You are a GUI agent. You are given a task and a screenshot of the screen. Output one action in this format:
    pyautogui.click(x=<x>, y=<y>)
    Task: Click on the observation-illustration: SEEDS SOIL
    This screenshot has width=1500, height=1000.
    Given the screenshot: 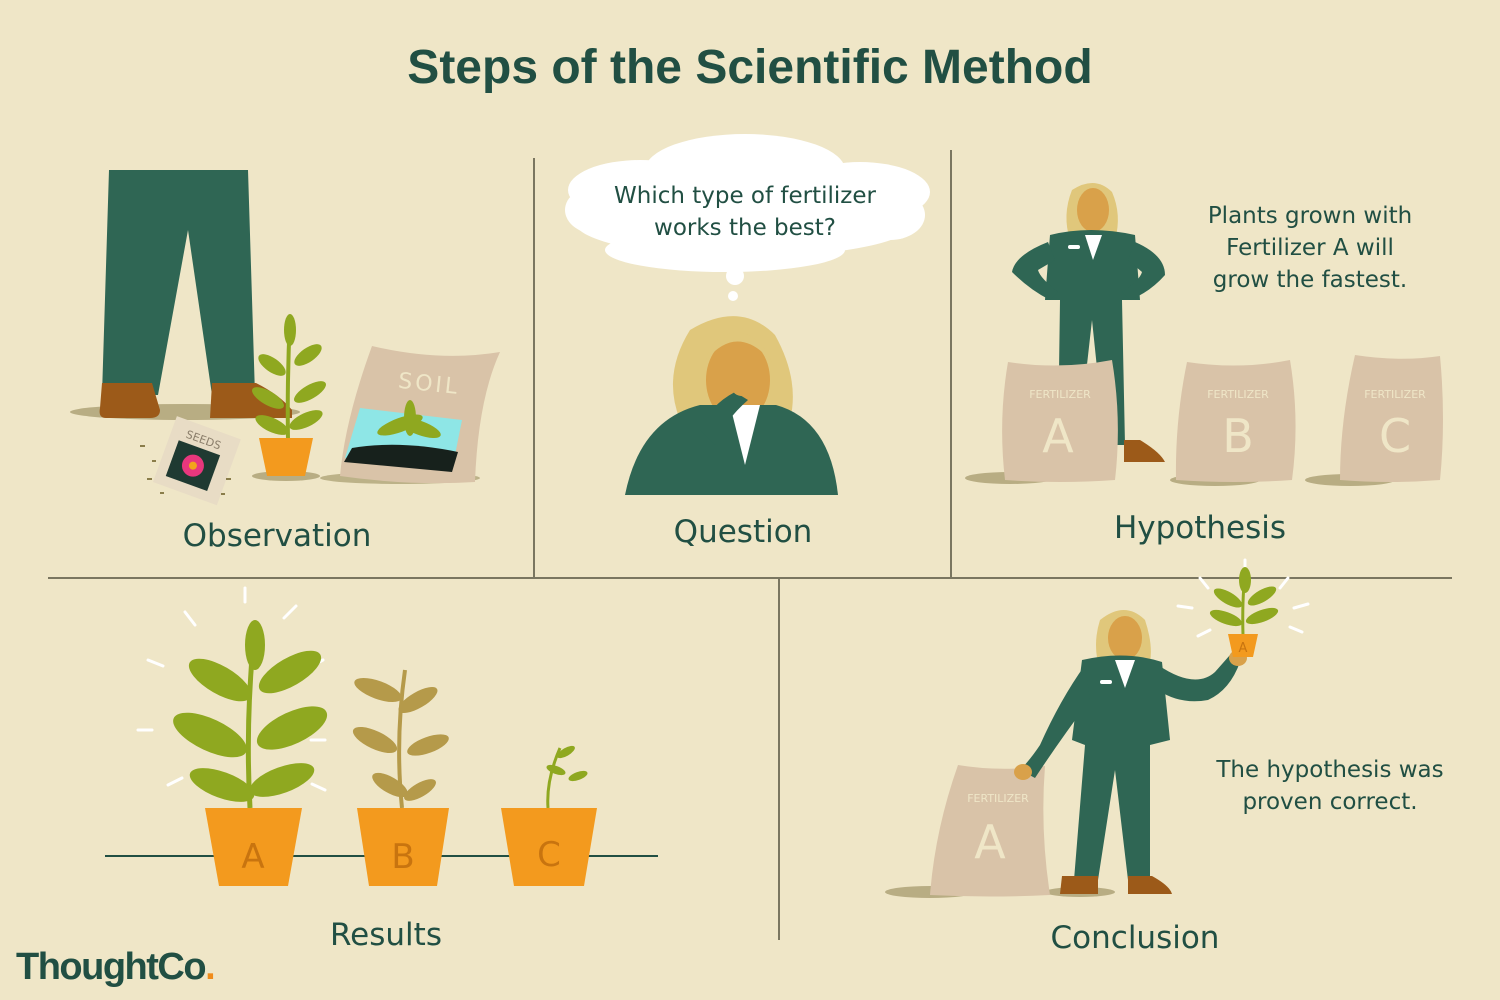 What is the action you would take?
    pyautogui.click(x=285, y=338)
    